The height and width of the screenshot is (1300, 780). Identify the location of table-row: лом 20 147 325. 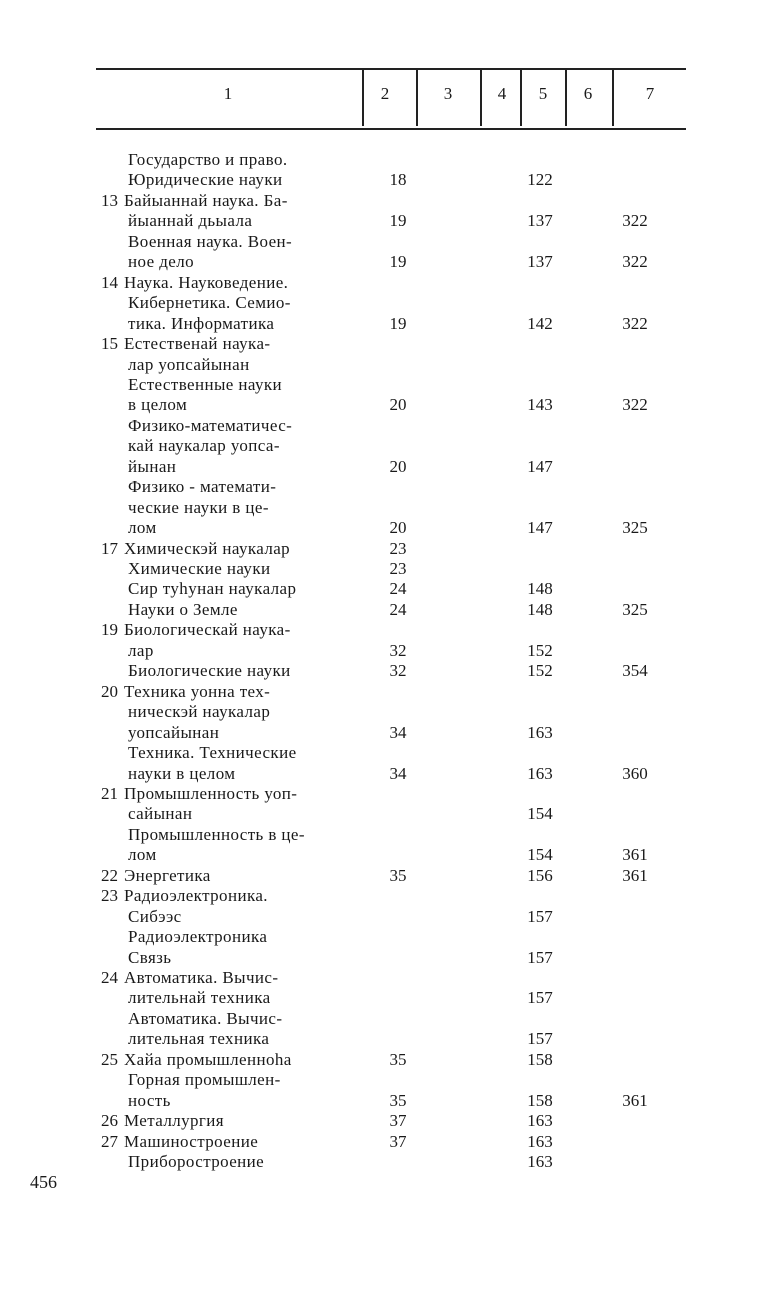
(390, 528).